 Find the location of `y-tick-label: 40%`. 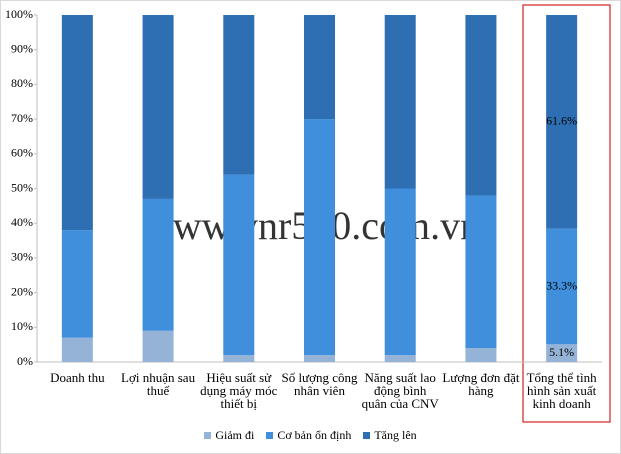

y-tick-label: 40% is located at coordinates (22, 222).